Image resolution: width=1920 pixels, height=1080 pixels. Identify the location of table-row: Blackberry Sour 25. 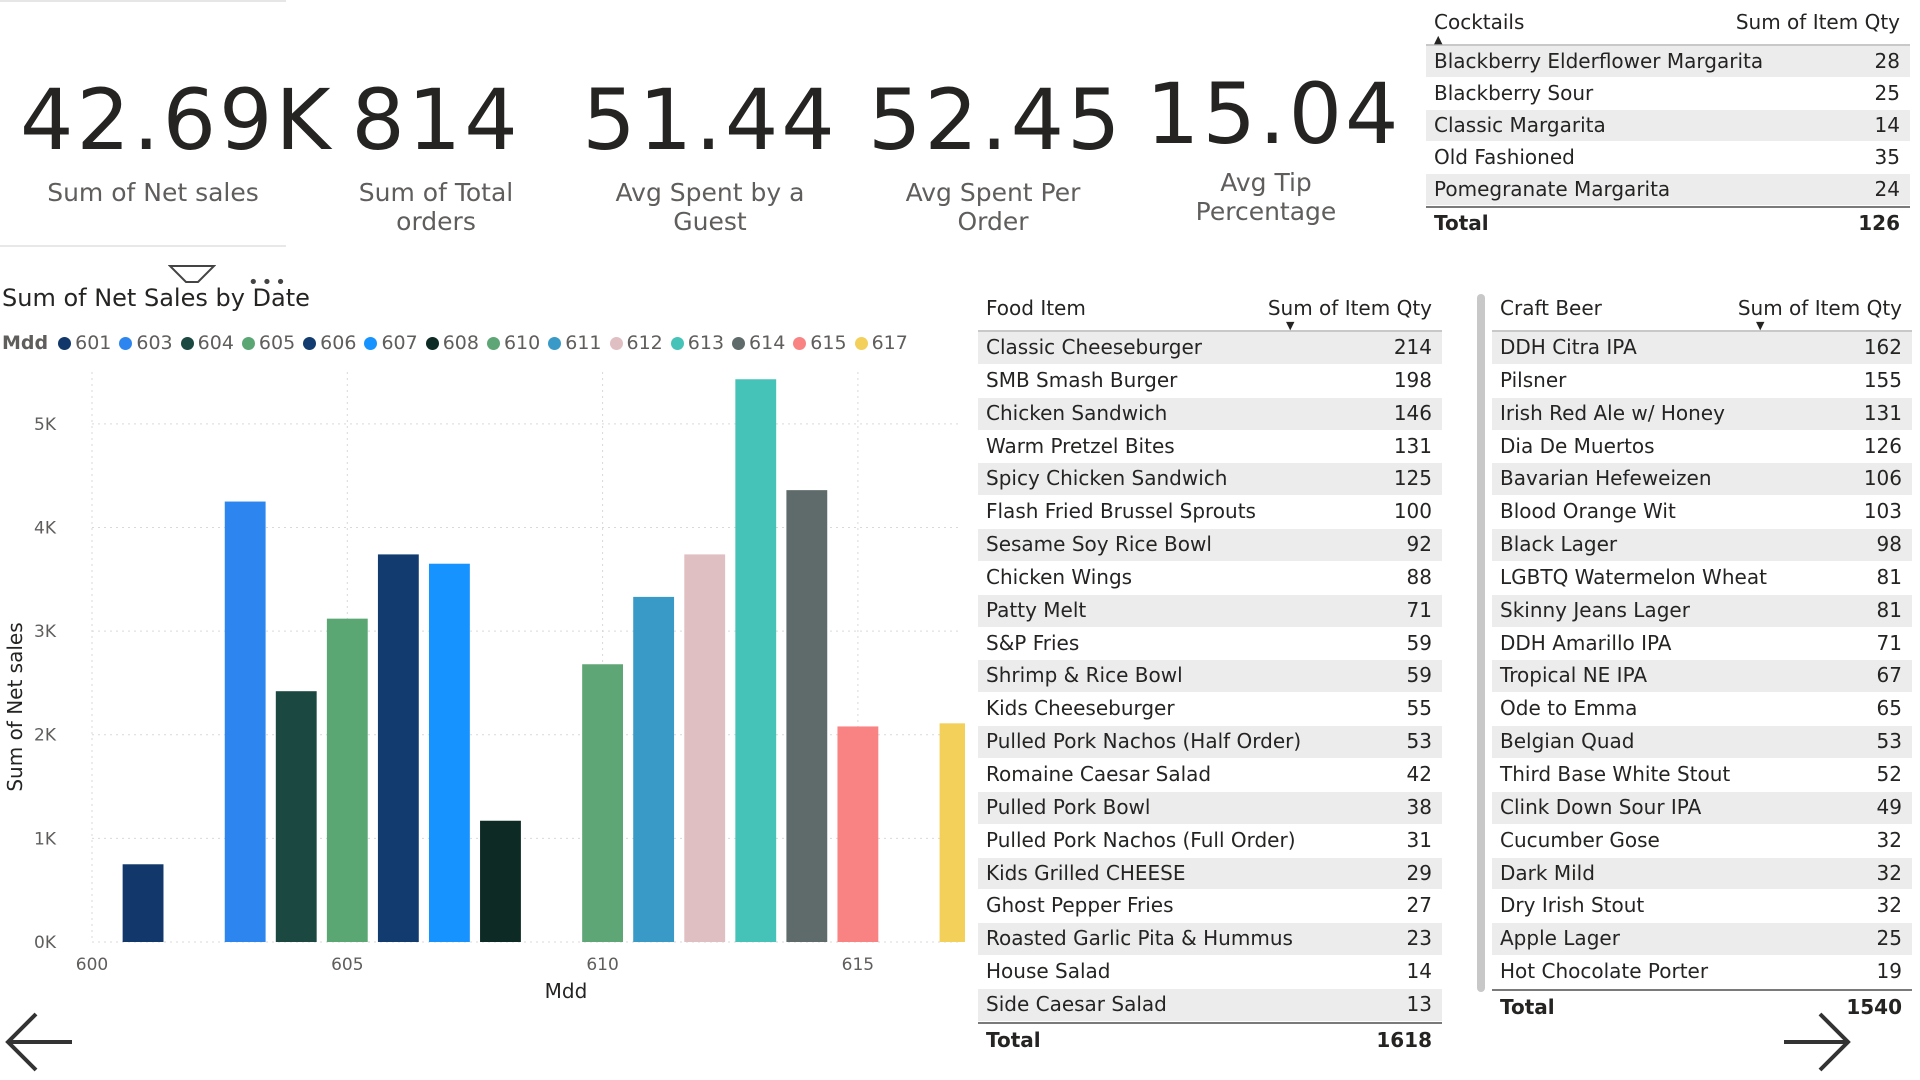
(1668, 94).